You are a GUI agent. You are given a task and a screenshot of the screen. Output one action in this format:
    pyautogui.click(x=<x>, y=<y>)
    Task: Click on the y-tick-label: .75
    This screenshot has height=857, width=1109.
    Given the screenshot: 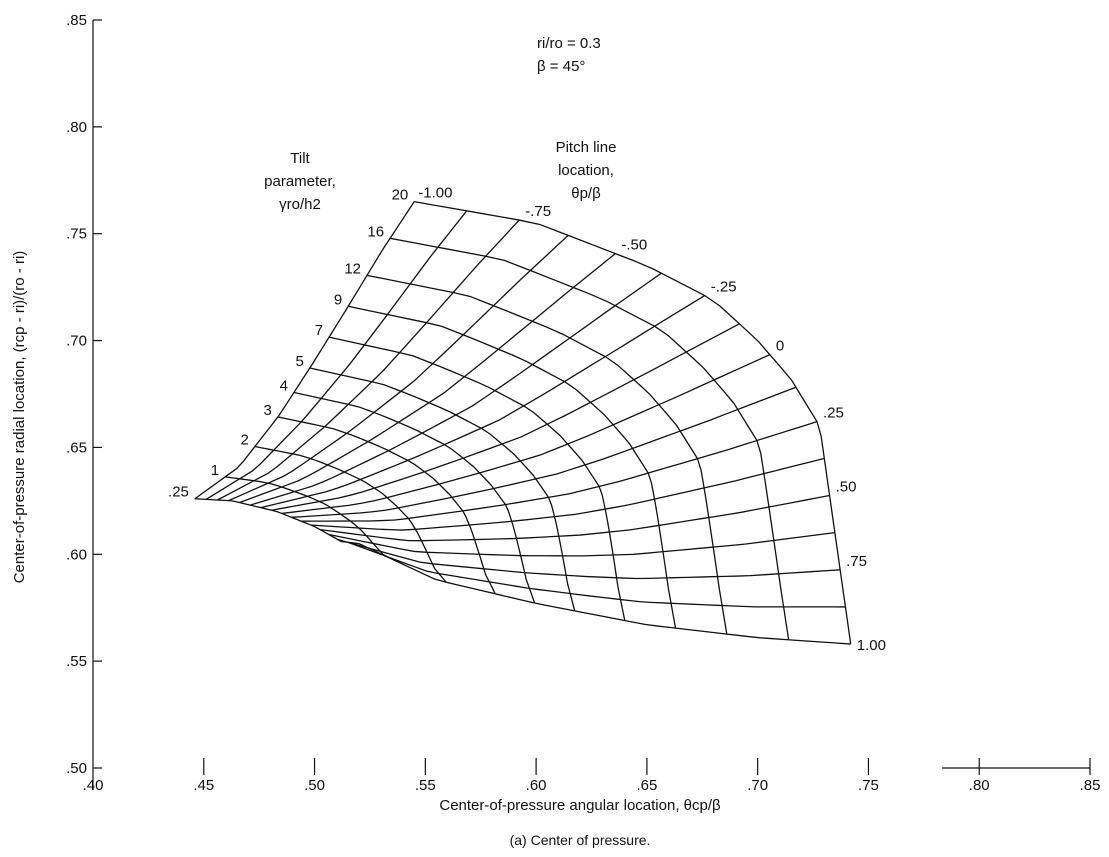 What is the action you would take?
    pyautogui.click(x=76, y=234)
    